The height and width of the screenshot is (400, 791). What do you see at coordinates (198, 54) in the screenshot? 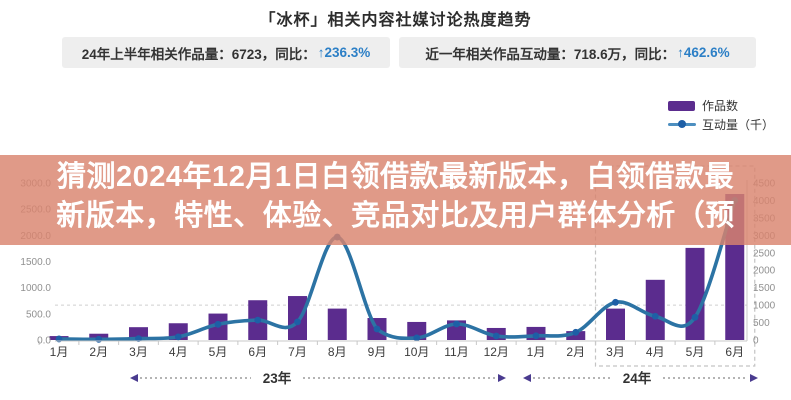
I see `stat-works-label: 24年上半年相关作品量：6723，同比：` at bounding box center [198, 54].